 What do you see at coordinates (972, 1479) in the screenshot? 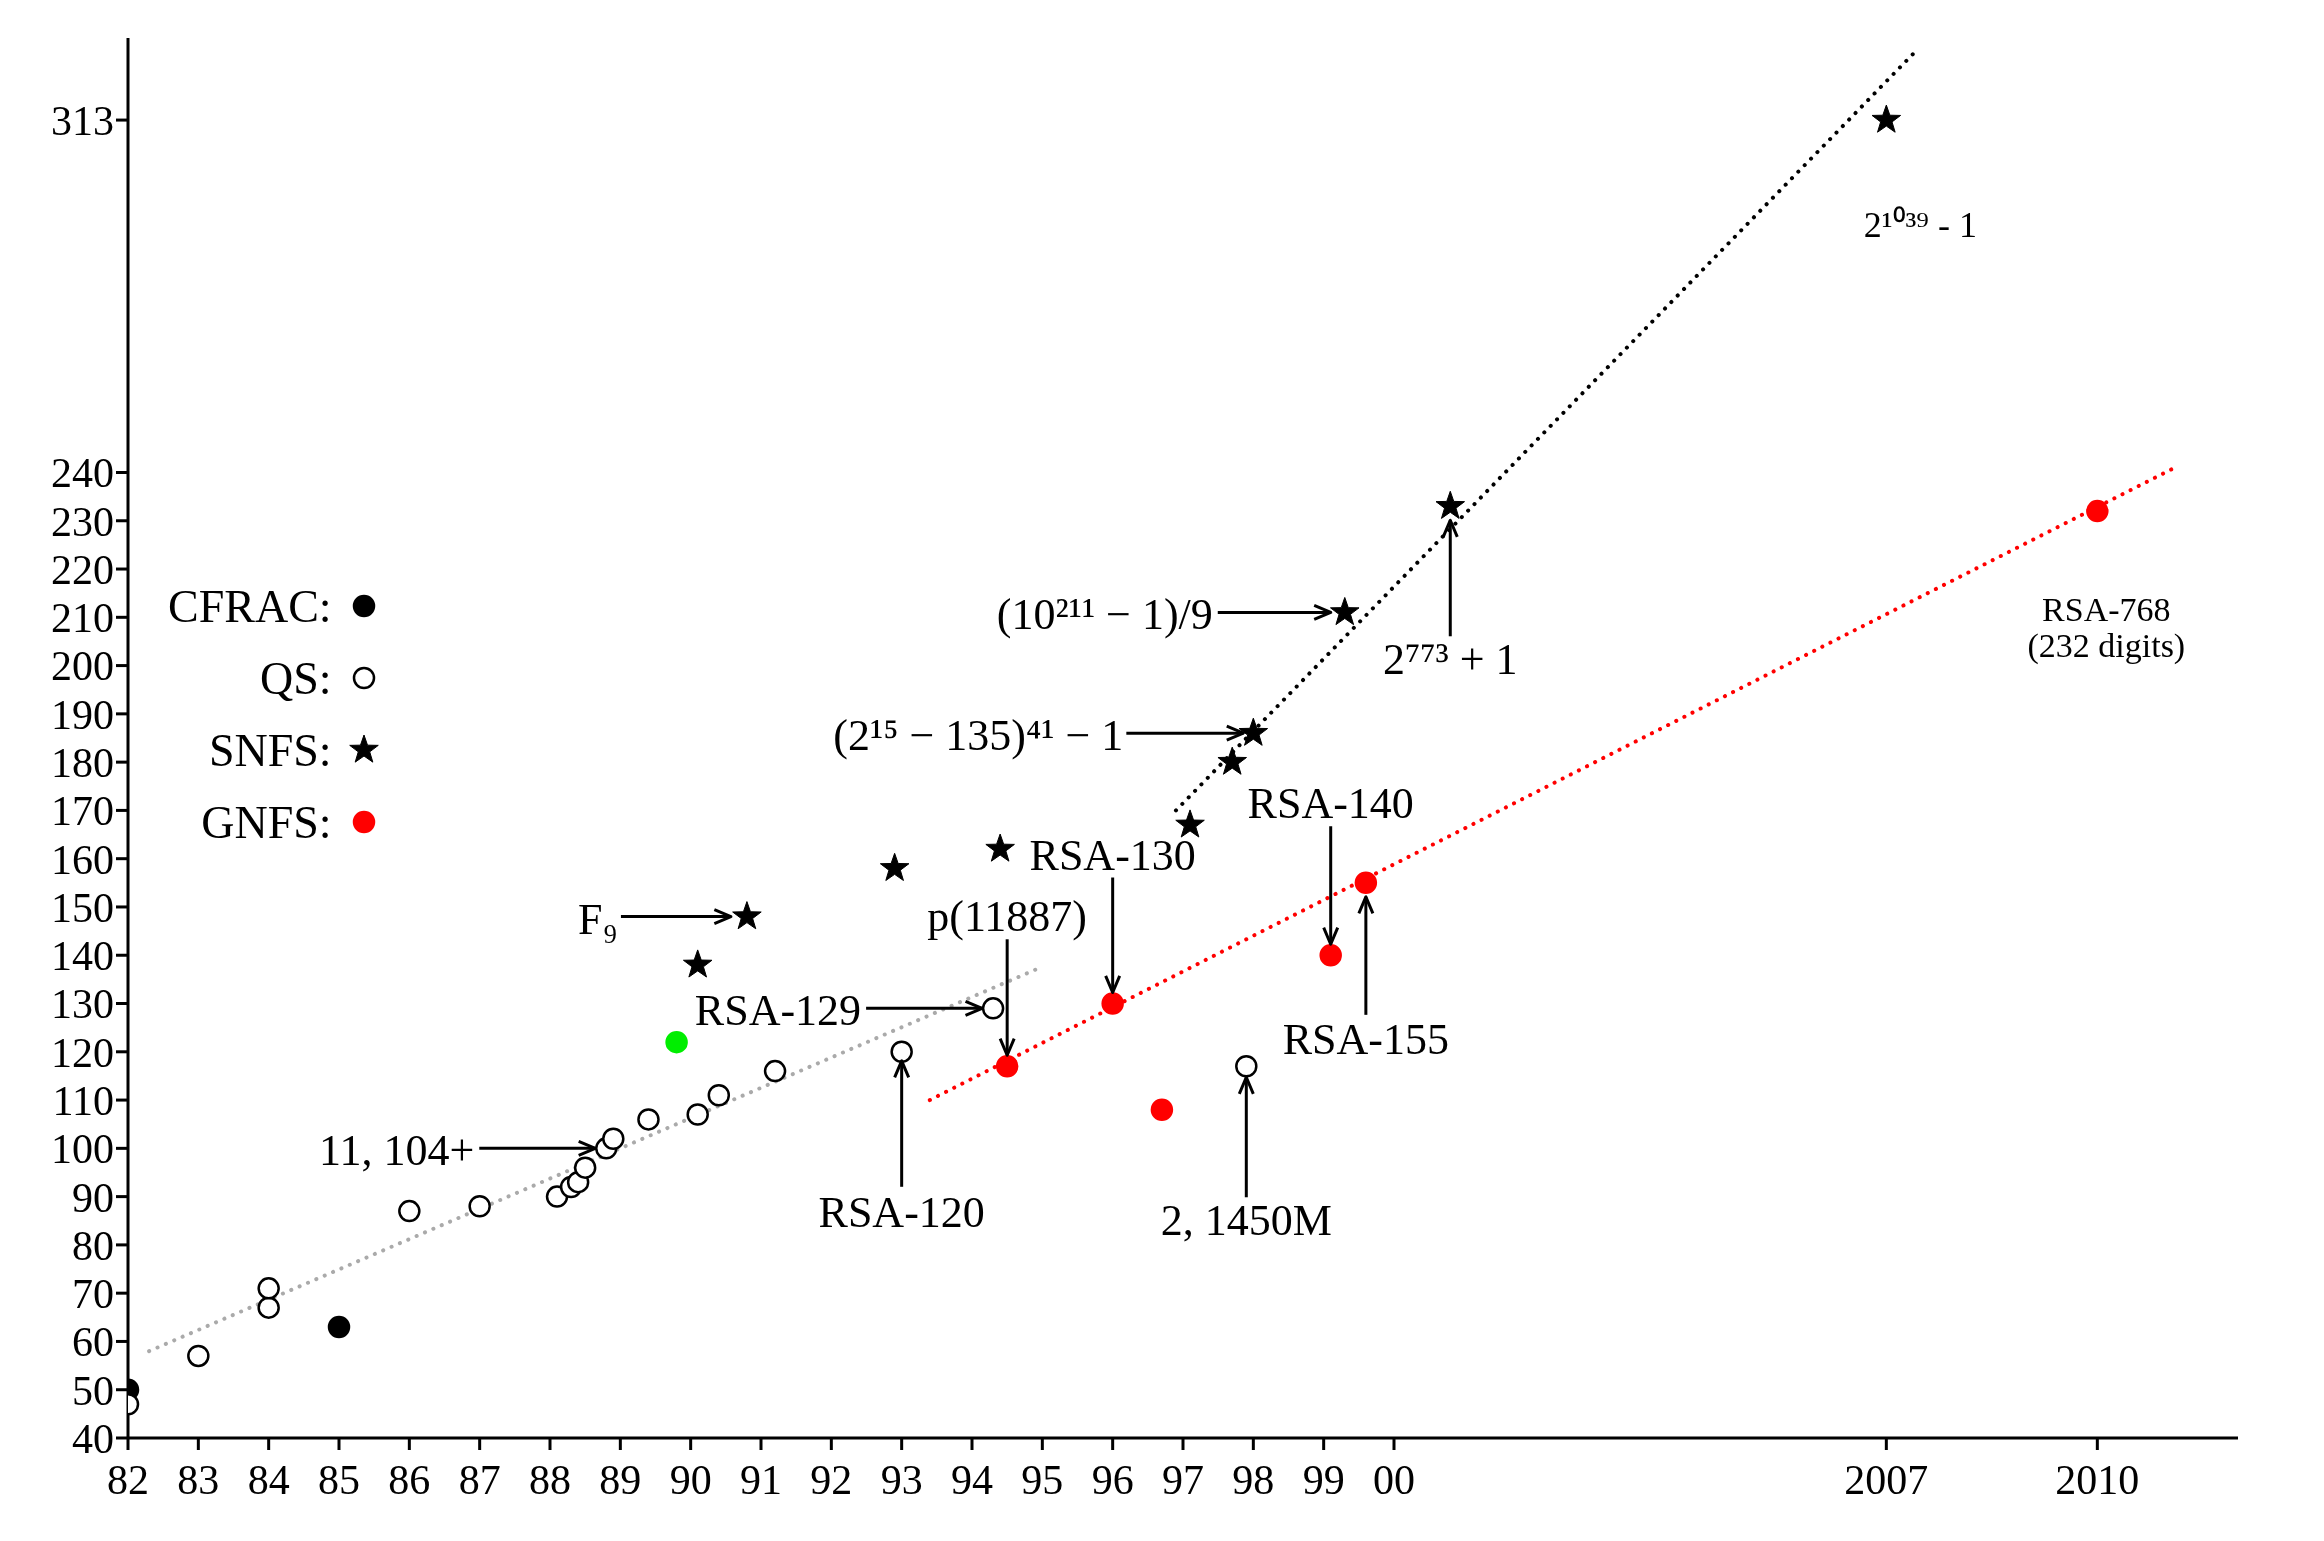
I see `x-tick-label: 94` at bounding box center [972, 1479].